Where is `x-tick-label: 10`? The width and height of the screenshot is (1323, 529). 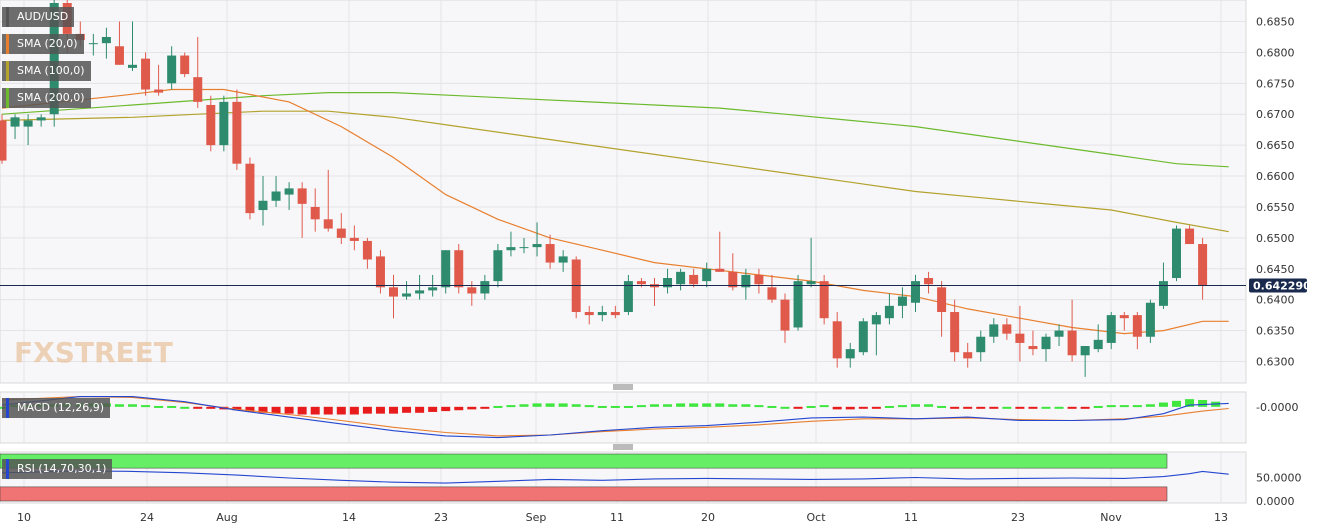
x-tick-label: 10 is located at coordinates (24, 517).